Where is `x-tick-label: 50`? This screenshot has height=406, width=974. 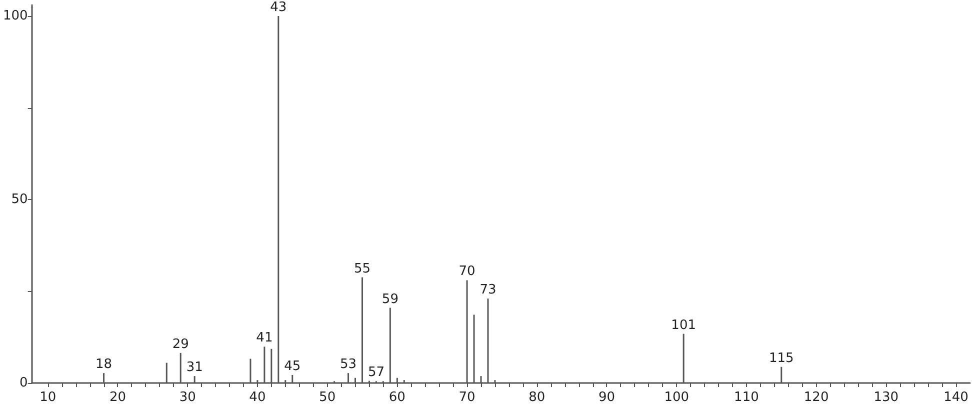 x-tick-label: 50 is located at coordinates (327, 397).